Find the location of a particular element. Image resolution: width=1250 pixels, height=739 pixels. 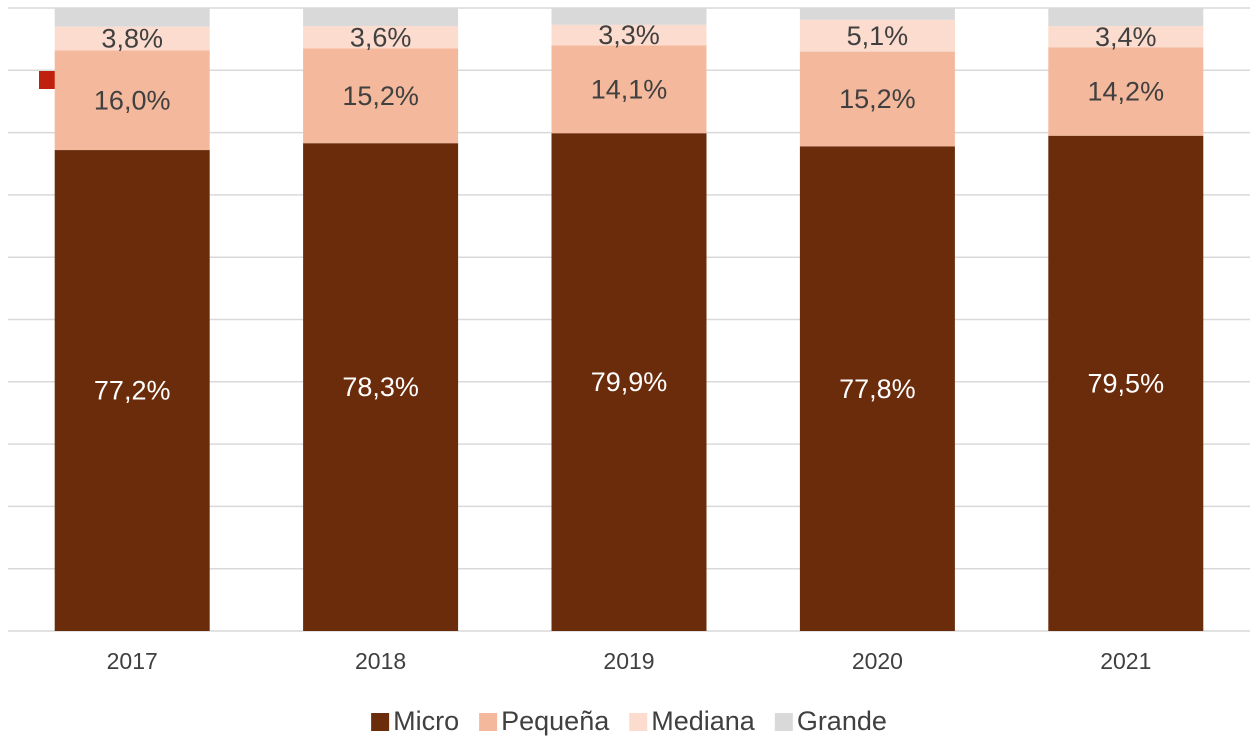

data-label: 79,5% is located at coordinates (1126, 383).